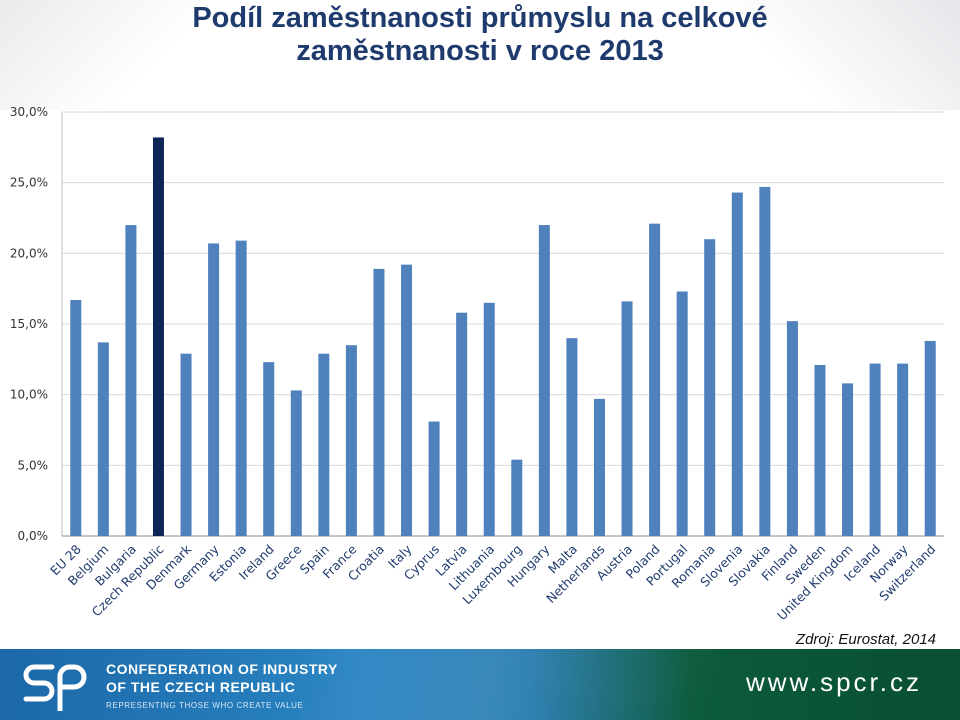  What do you see at coordinates (29, 183) in the screenshot?
I see `y-tick-label: 25,0%` at bounding box center [29, 183].